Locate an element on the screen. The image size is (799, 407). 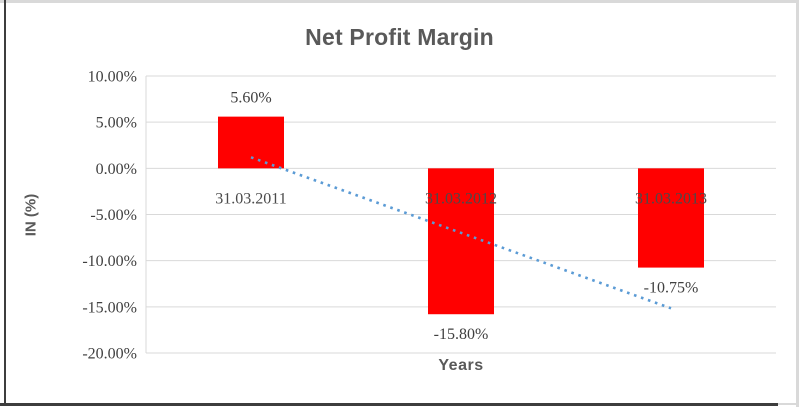
y-tick-label: -10.00% is located at coordinates (109, 261).